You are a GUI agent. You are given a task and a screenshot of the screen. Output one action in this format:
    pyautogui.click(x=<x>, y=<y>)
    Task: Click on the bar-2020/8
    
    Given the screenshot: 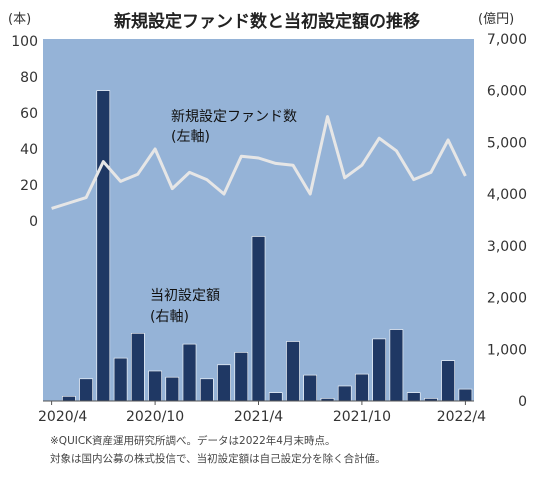 What is the action you would take?
    pyautogui.click(x=120, y=379)
    